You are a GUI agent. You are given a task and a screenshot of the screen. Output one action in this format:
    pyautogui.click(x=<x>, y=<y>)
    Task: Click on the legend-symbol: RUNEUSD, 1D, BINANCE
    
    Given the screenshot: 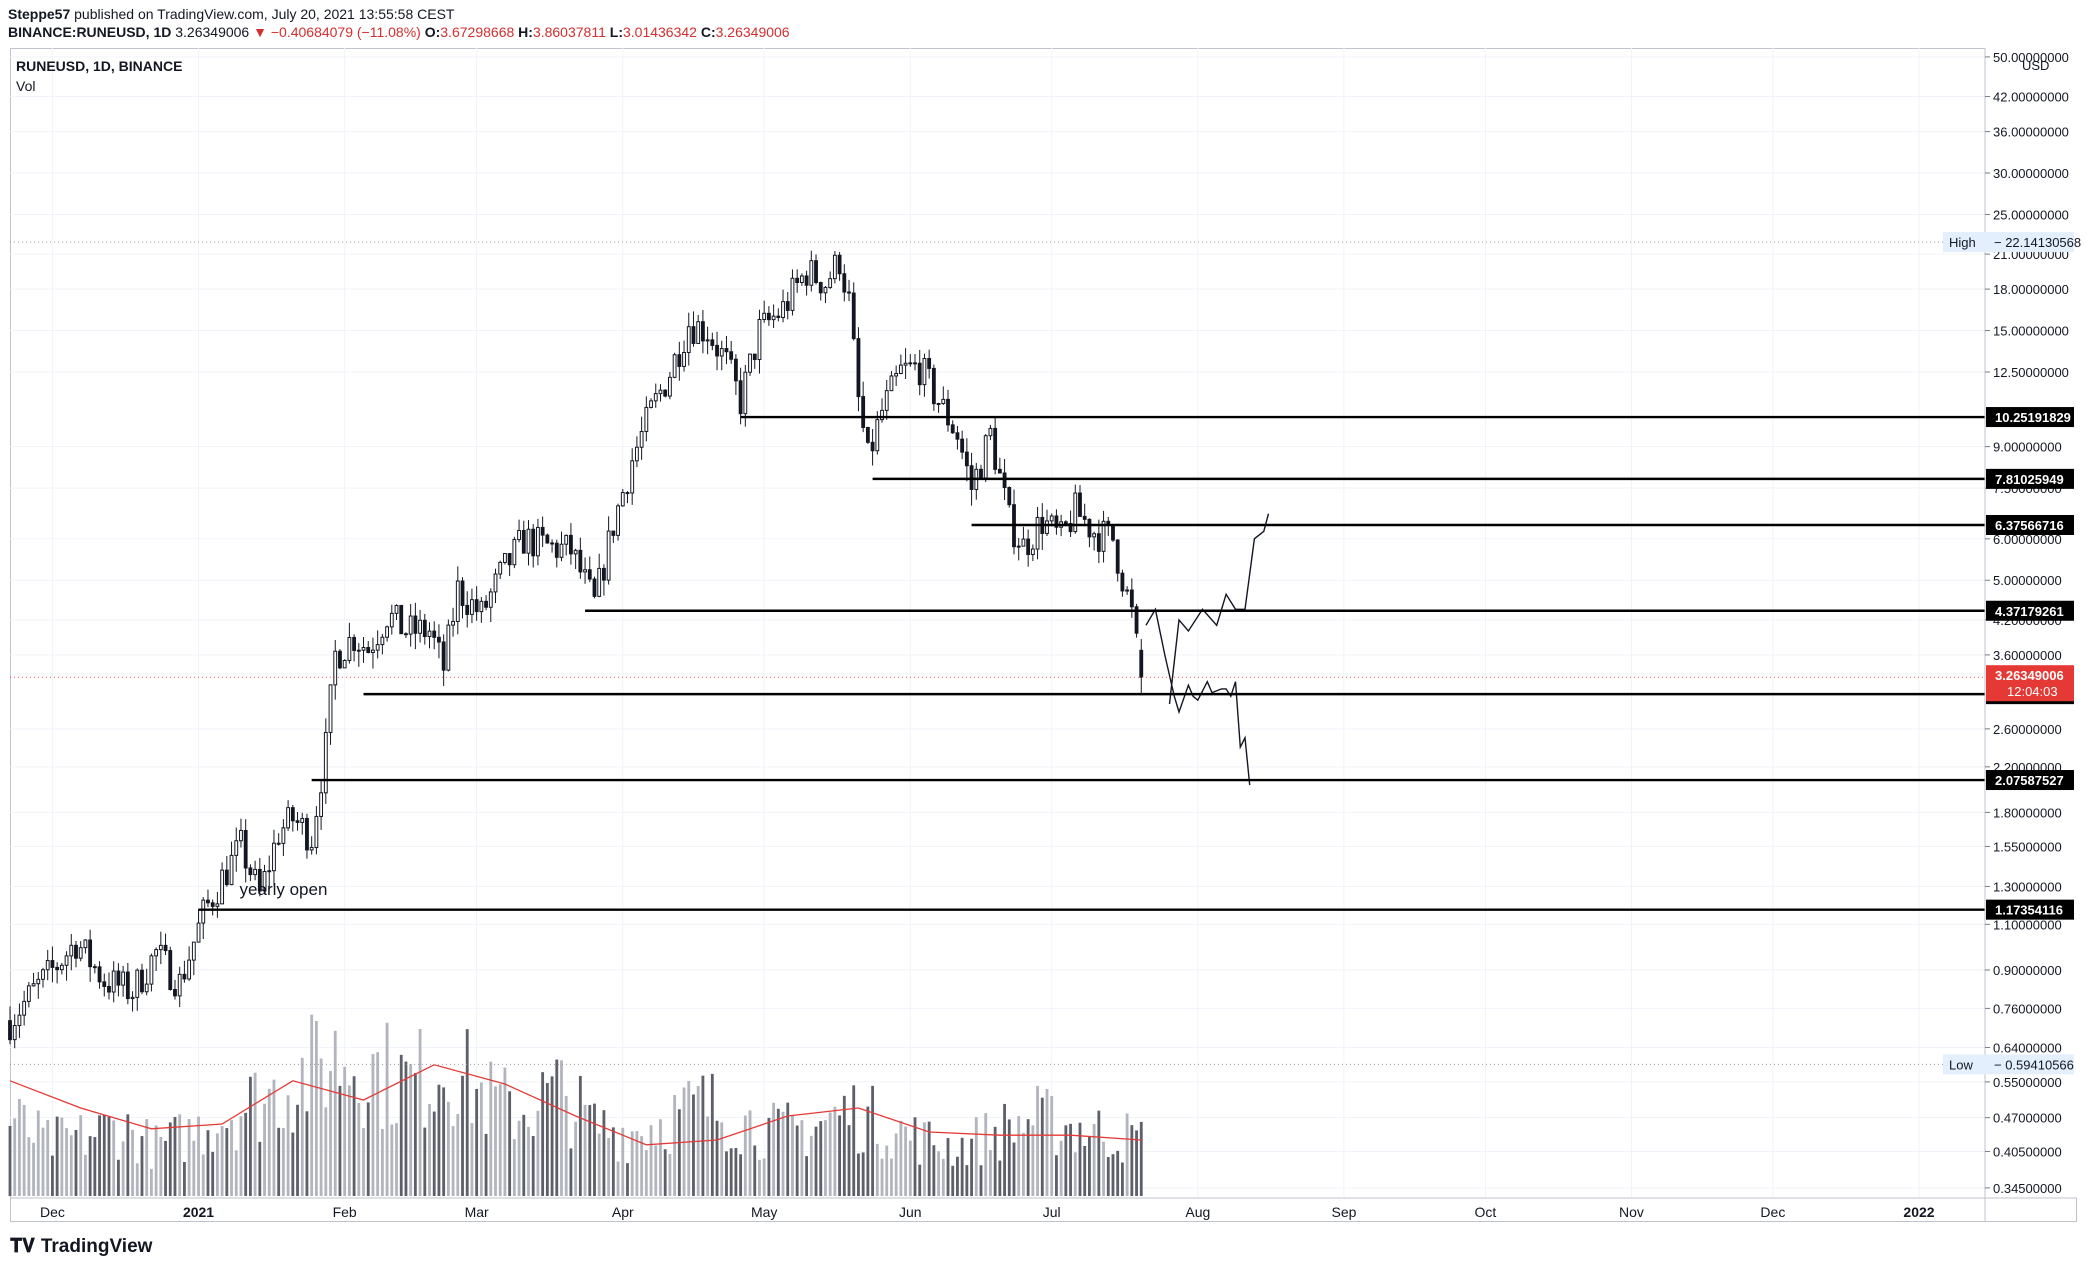 What is the action you would take?
    pyautogui.click(x=99, y=66)
    